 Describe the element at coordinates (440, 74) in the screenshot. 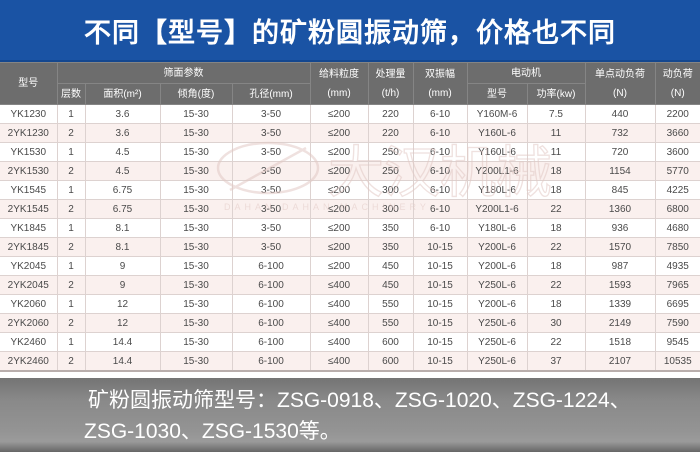

I see `col-amplitude-line1: 双振幅` at that location.